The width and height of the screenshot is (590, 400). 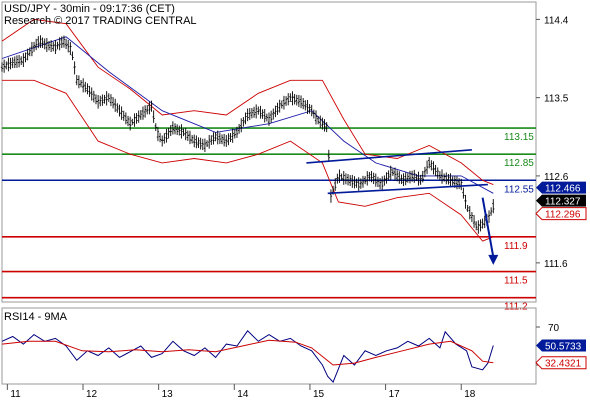 I want to click on price-badge-red: 112.296, so click(x=561, y=214).